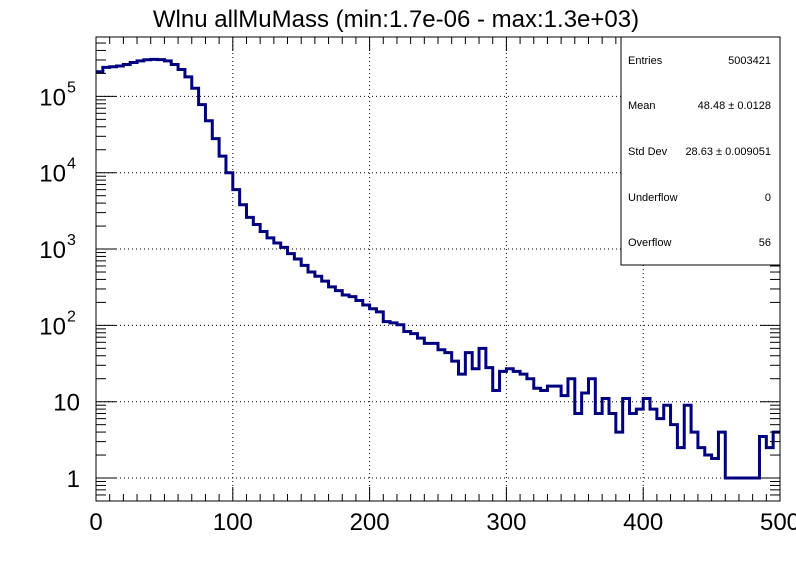  What do you see at coordinates (749, 61) in the screenshot?
I see `stats-value: 5003421` at bounding box center [749, 61].